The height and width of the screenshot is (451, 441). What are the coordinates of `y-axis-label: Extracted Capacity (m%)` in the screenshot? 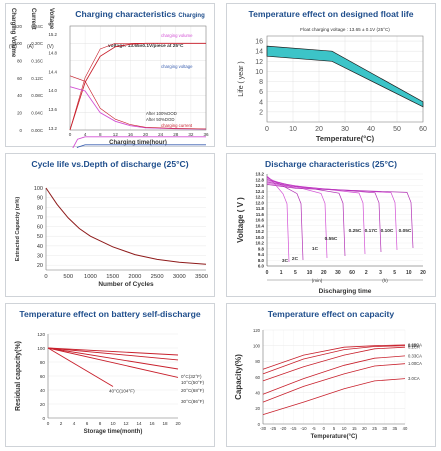 It's located at (18, 229).